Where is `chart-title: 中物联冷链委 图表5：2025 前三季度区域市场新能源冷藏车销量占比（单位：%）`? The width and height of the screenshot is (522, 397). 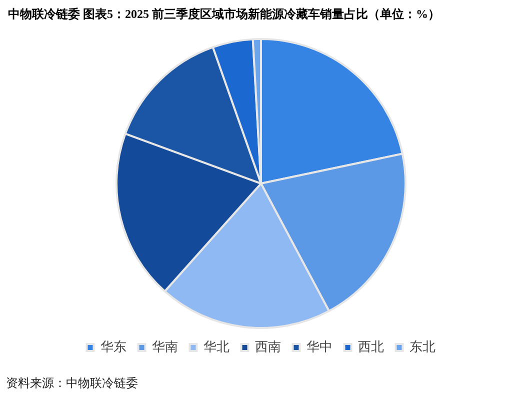 chart-title: 中物联冷链委 图表5：2025 前三季度区域市场新能源冷藏车销量占比（单位：%） is located at coordinates (224, 14).